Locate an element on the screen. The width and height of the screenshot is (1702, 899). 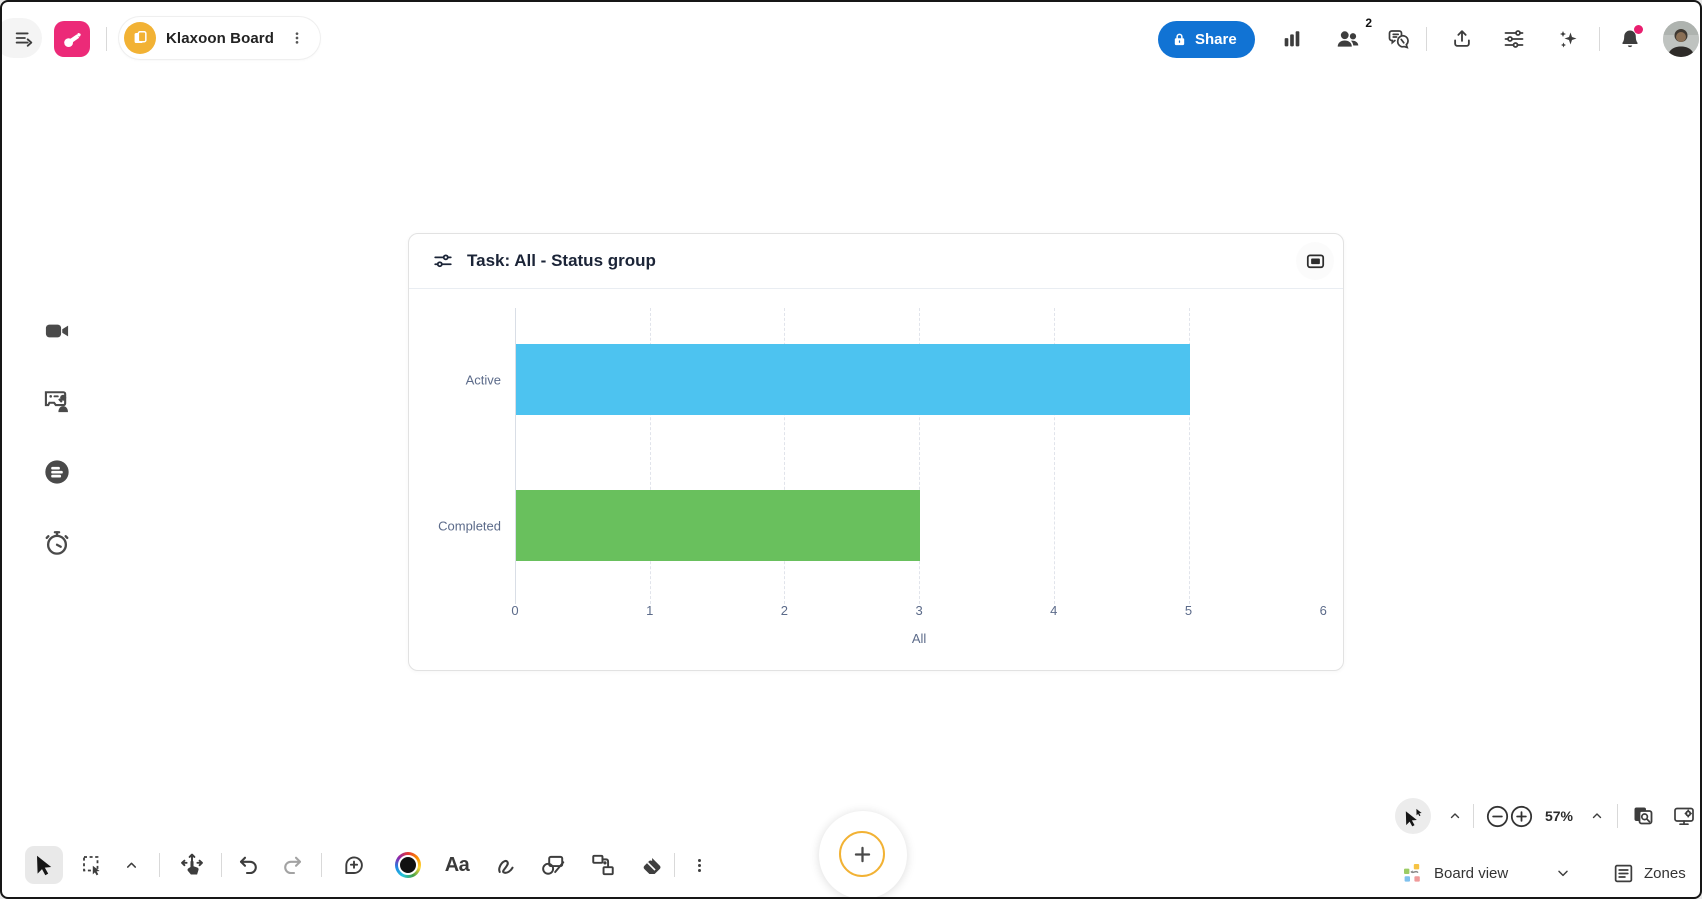
select-tool-expand-button is located at coordinates (131, 865).